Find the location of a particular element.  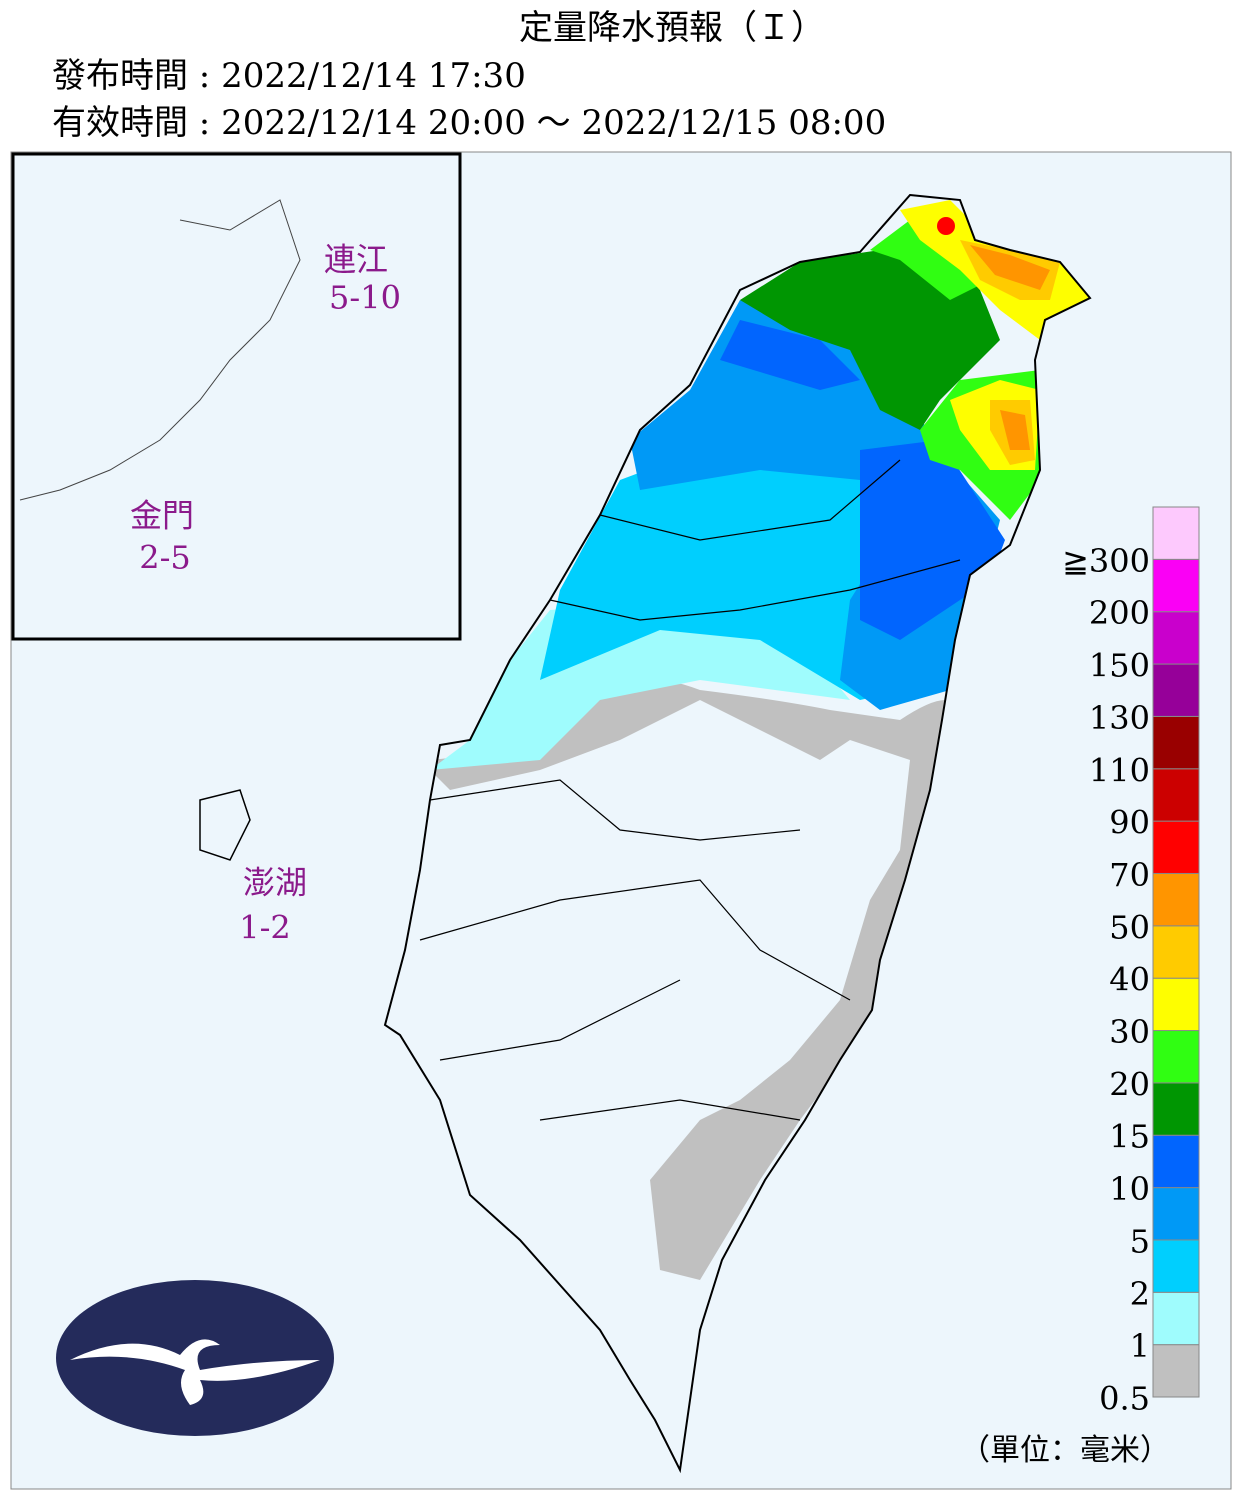

island-name: 金門 is located at coordinates (162, 516).